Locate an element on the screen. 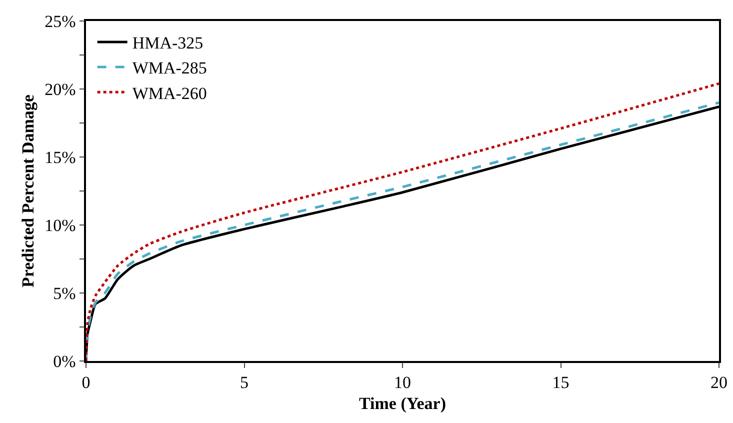 This screenshot has width=733, height=423. x-tick-label: 10 is located at coordinates (402, 382).